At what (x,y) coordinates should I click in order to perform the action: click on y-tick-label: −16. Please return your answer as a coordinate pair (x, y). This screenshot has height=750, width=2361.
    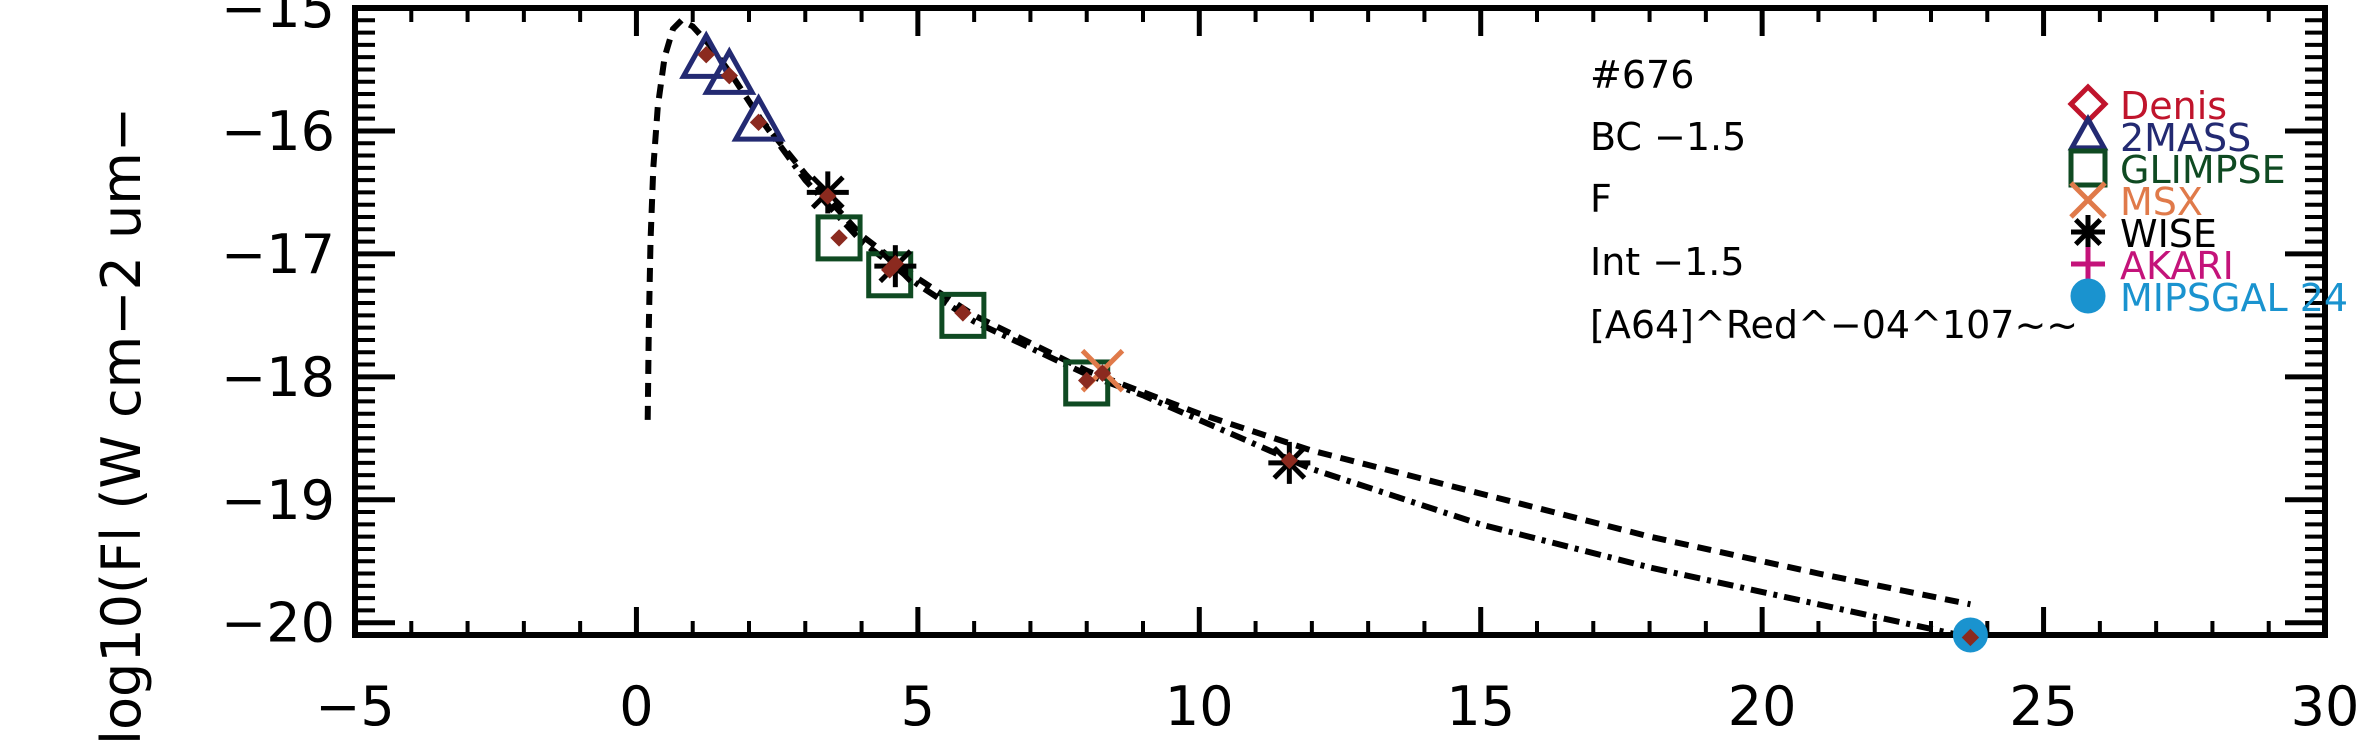
    Looking at the image, I should click on (278, 131).